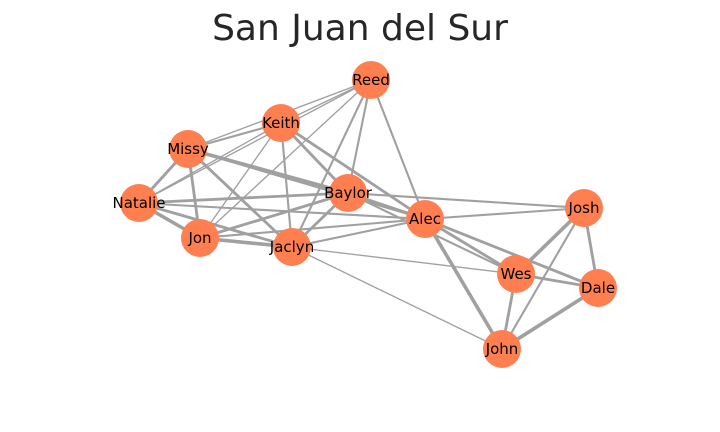 Image resolution: width=720 pixels, height=432 pixels. I want to click on edge-jaclyn-alec, so click(358, 233).